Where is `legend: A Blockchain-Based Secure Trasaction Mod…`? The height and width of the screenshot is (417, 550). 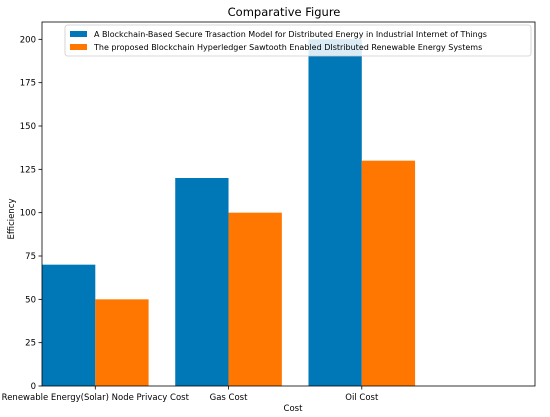
legend: A Blockchain-Based Secure Trasaction Mod… is located at coordinates (298, 40).